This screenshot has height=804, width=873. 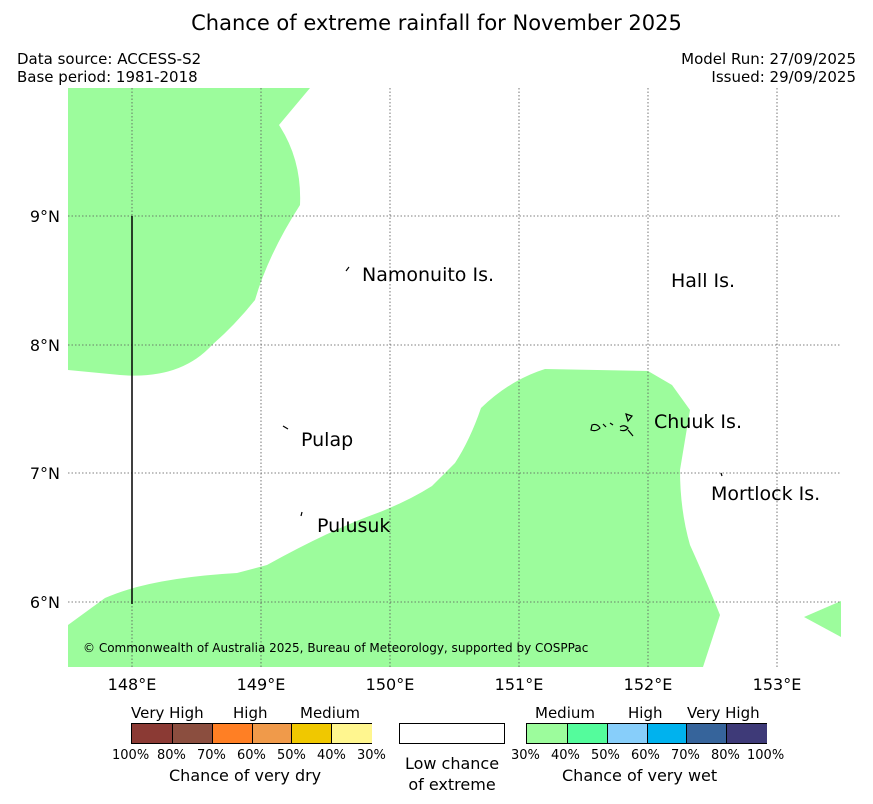 I want to click on lon-label-150: 150°E, so click(x=390, y=684).